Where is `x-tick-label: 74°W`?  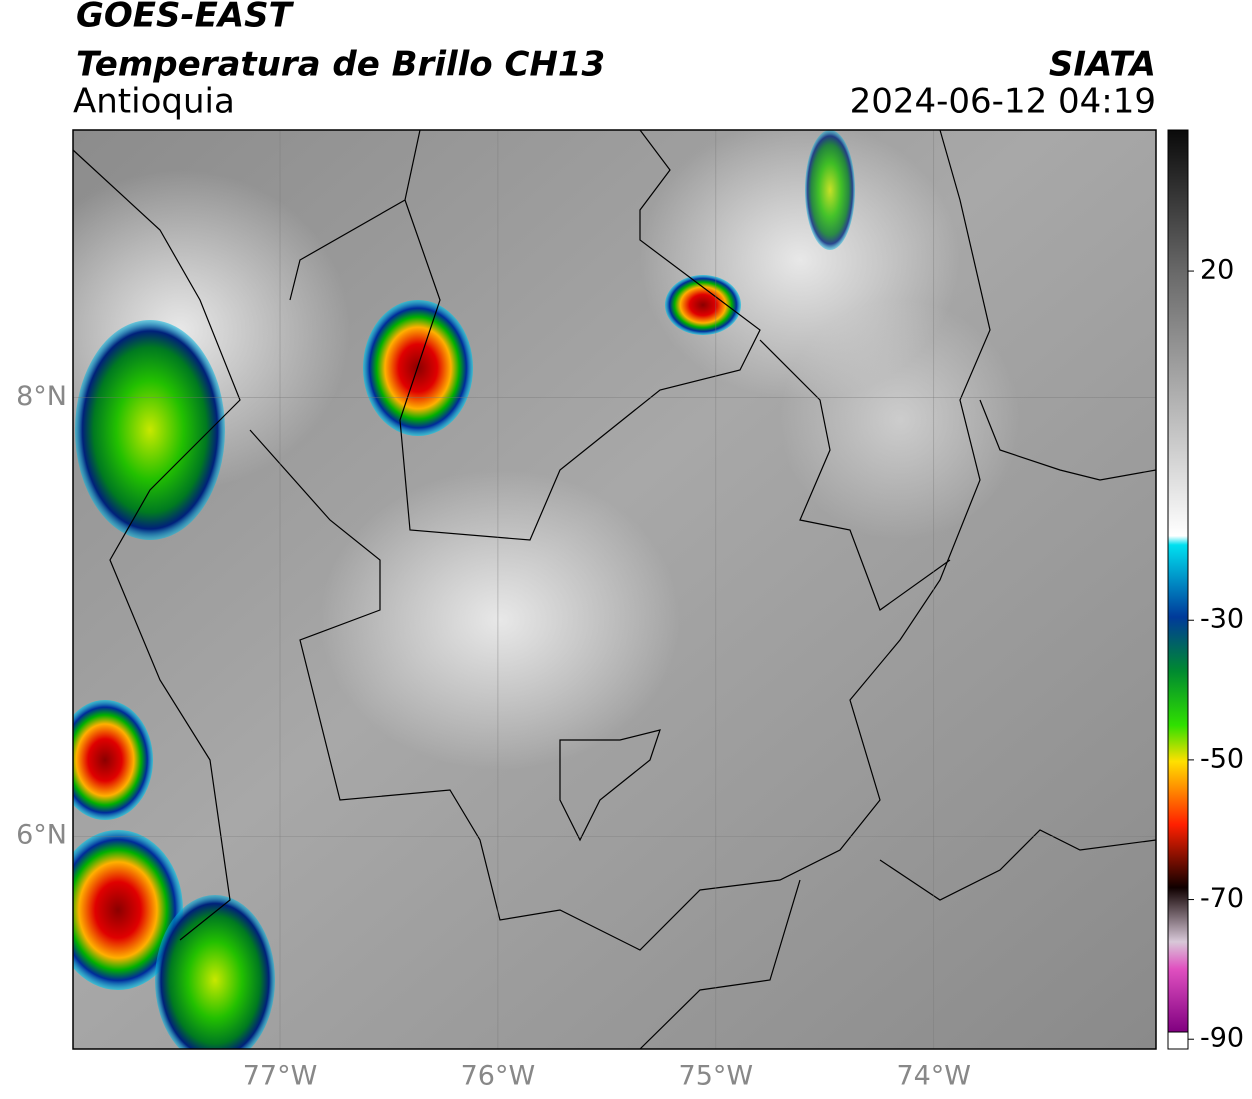
x-tick-label: 74°W is located at coordinates (933, 1076).